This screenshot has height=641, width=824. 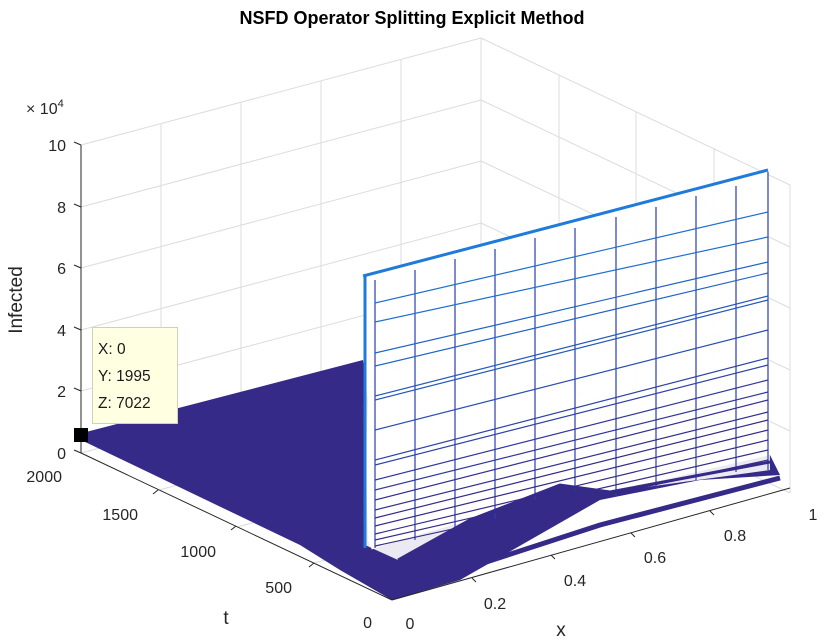 I want to click on datatip-x: X: 0, so click(x=112, y=349).